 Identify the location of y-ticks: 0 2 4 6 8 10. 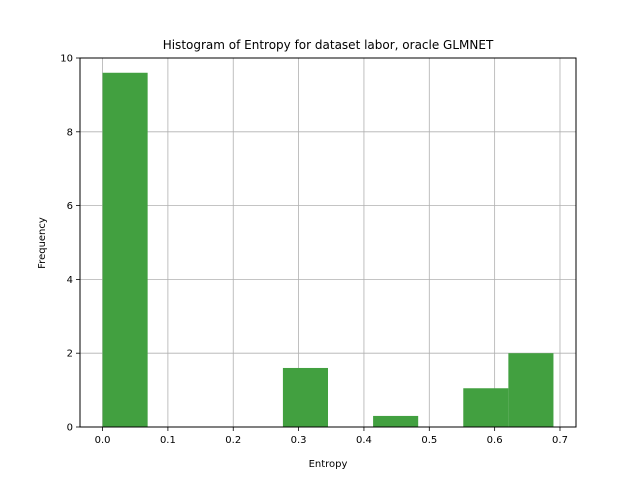
(70, 244).